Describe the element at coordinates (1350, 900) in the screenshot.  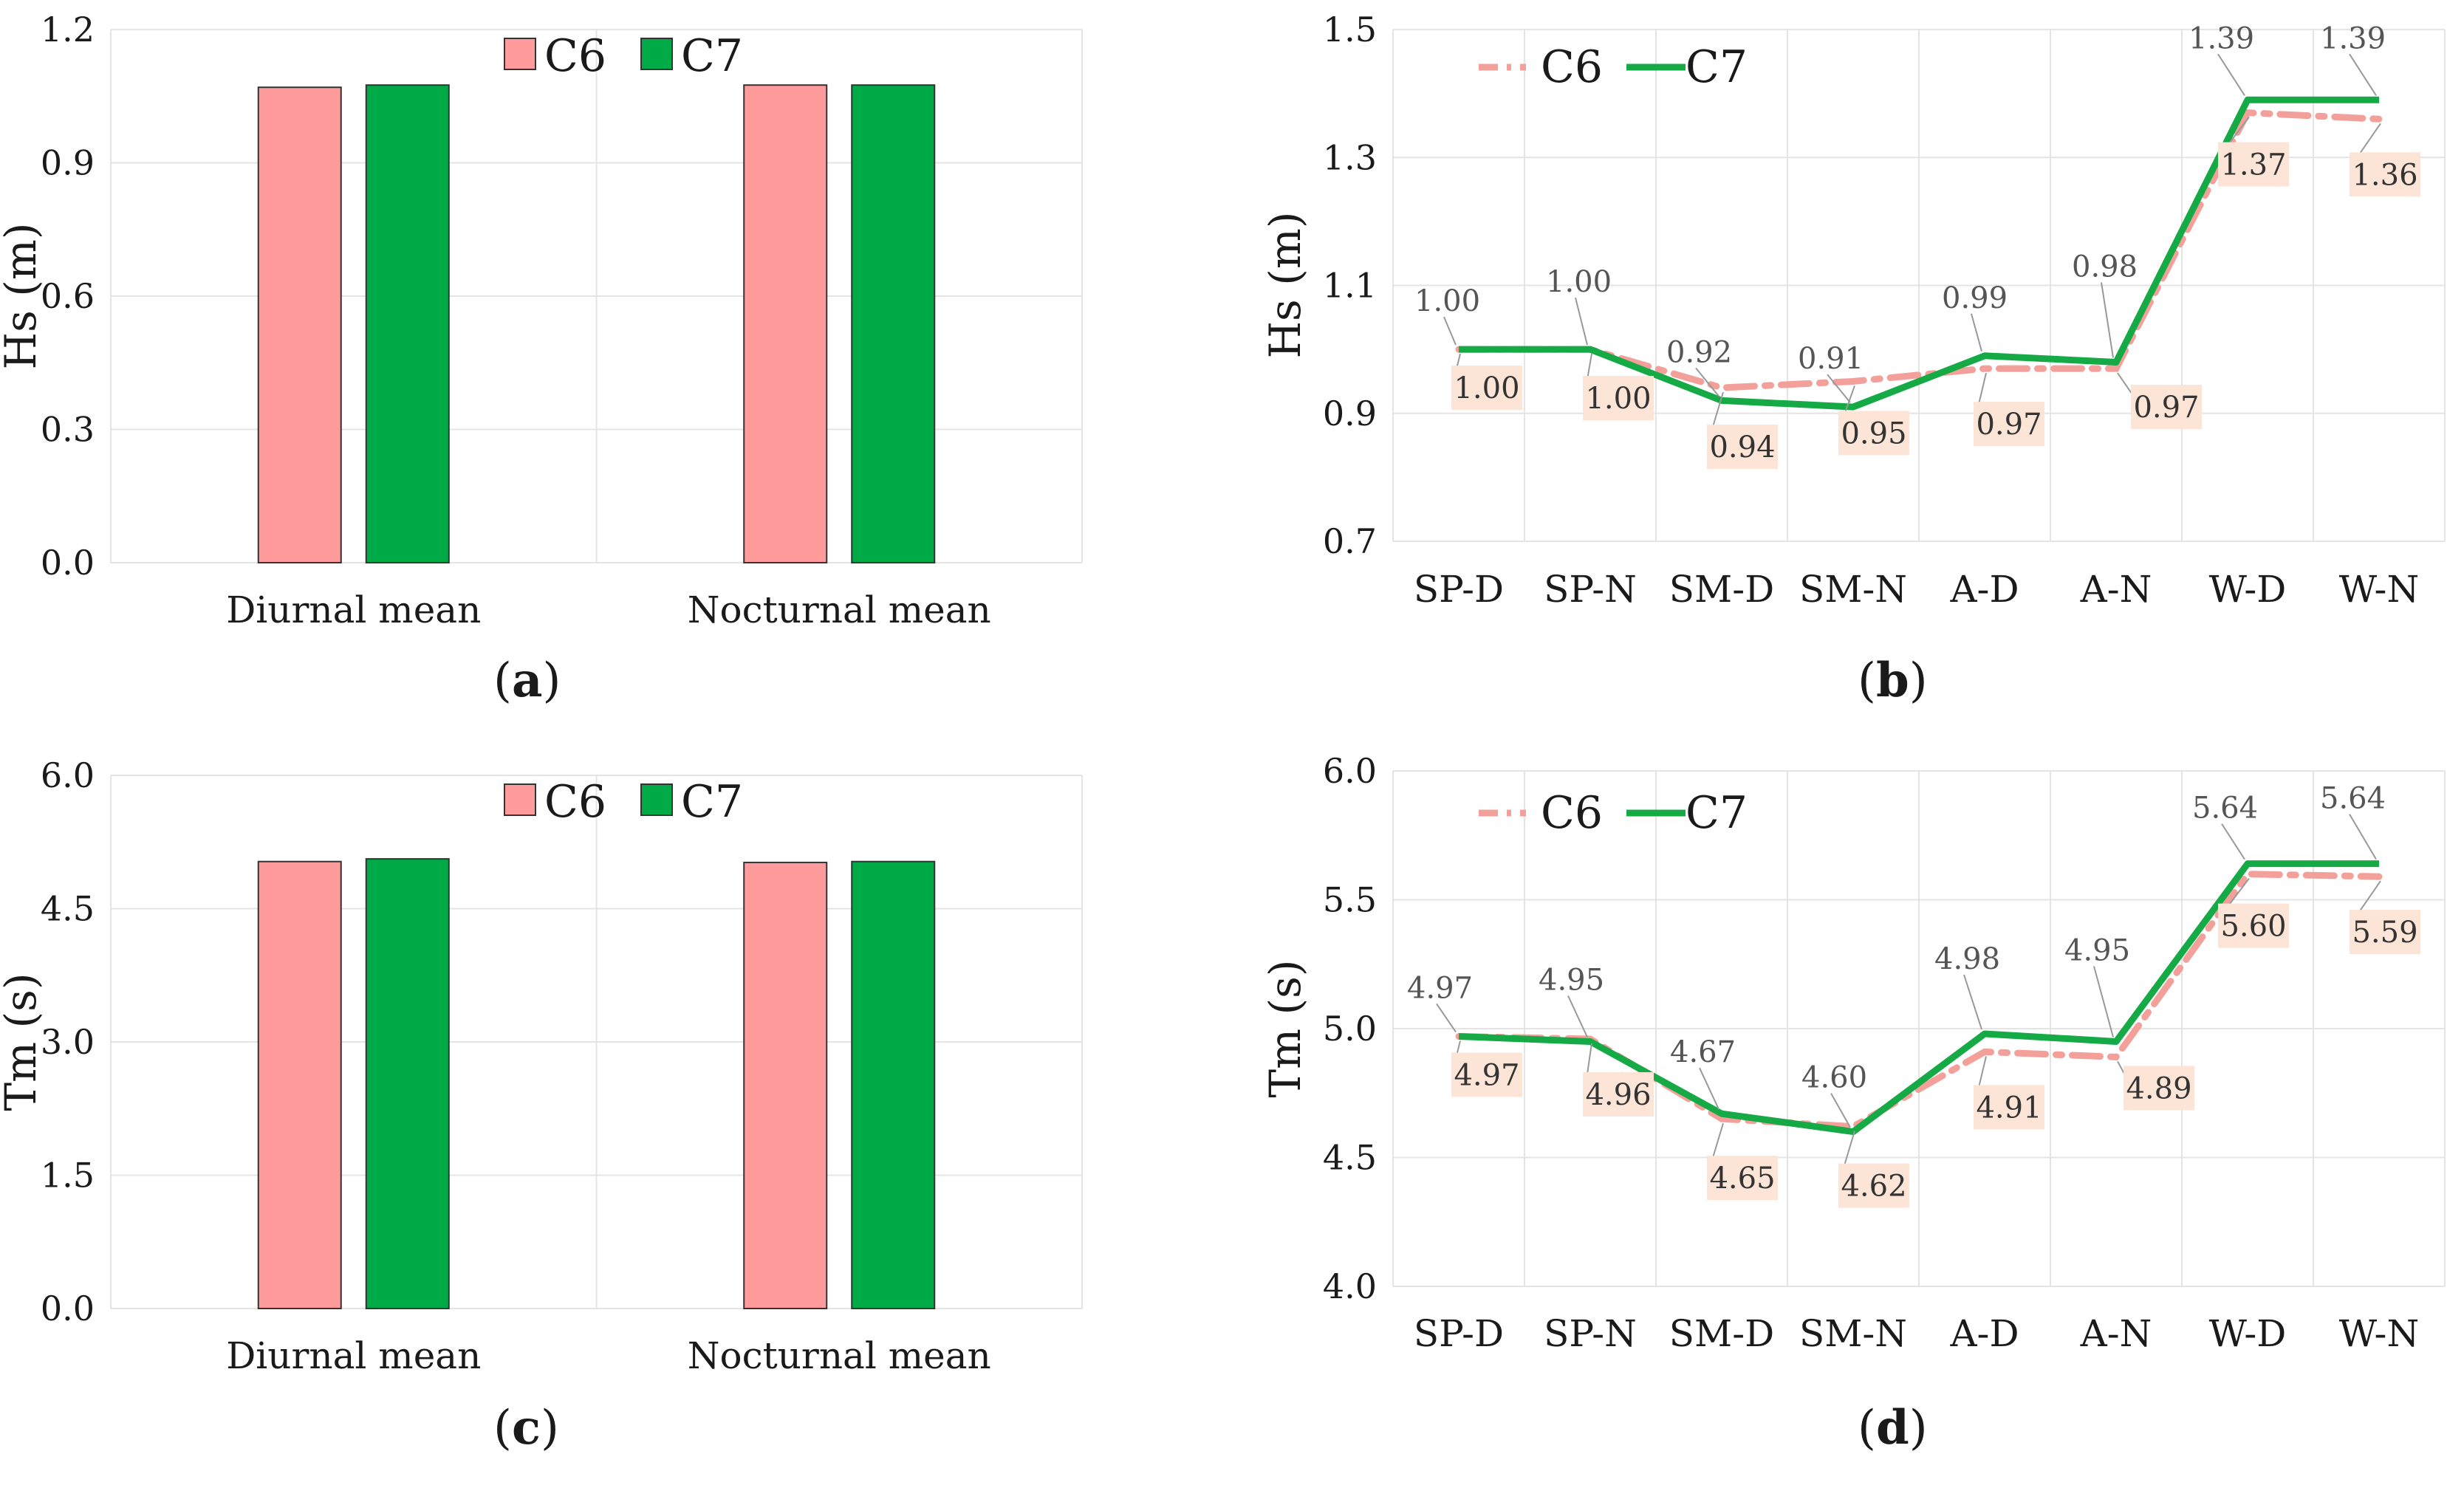
I see `y-tick-label: 5.5` at that location.